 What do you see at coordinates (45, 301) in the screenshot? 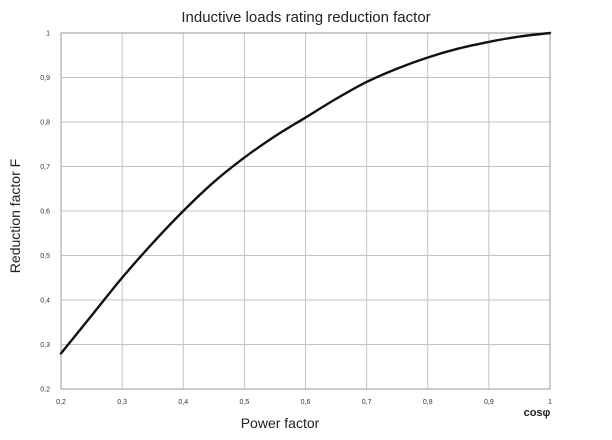
I see `y-tick-label: 0,4` at bounding box center [45, 301].